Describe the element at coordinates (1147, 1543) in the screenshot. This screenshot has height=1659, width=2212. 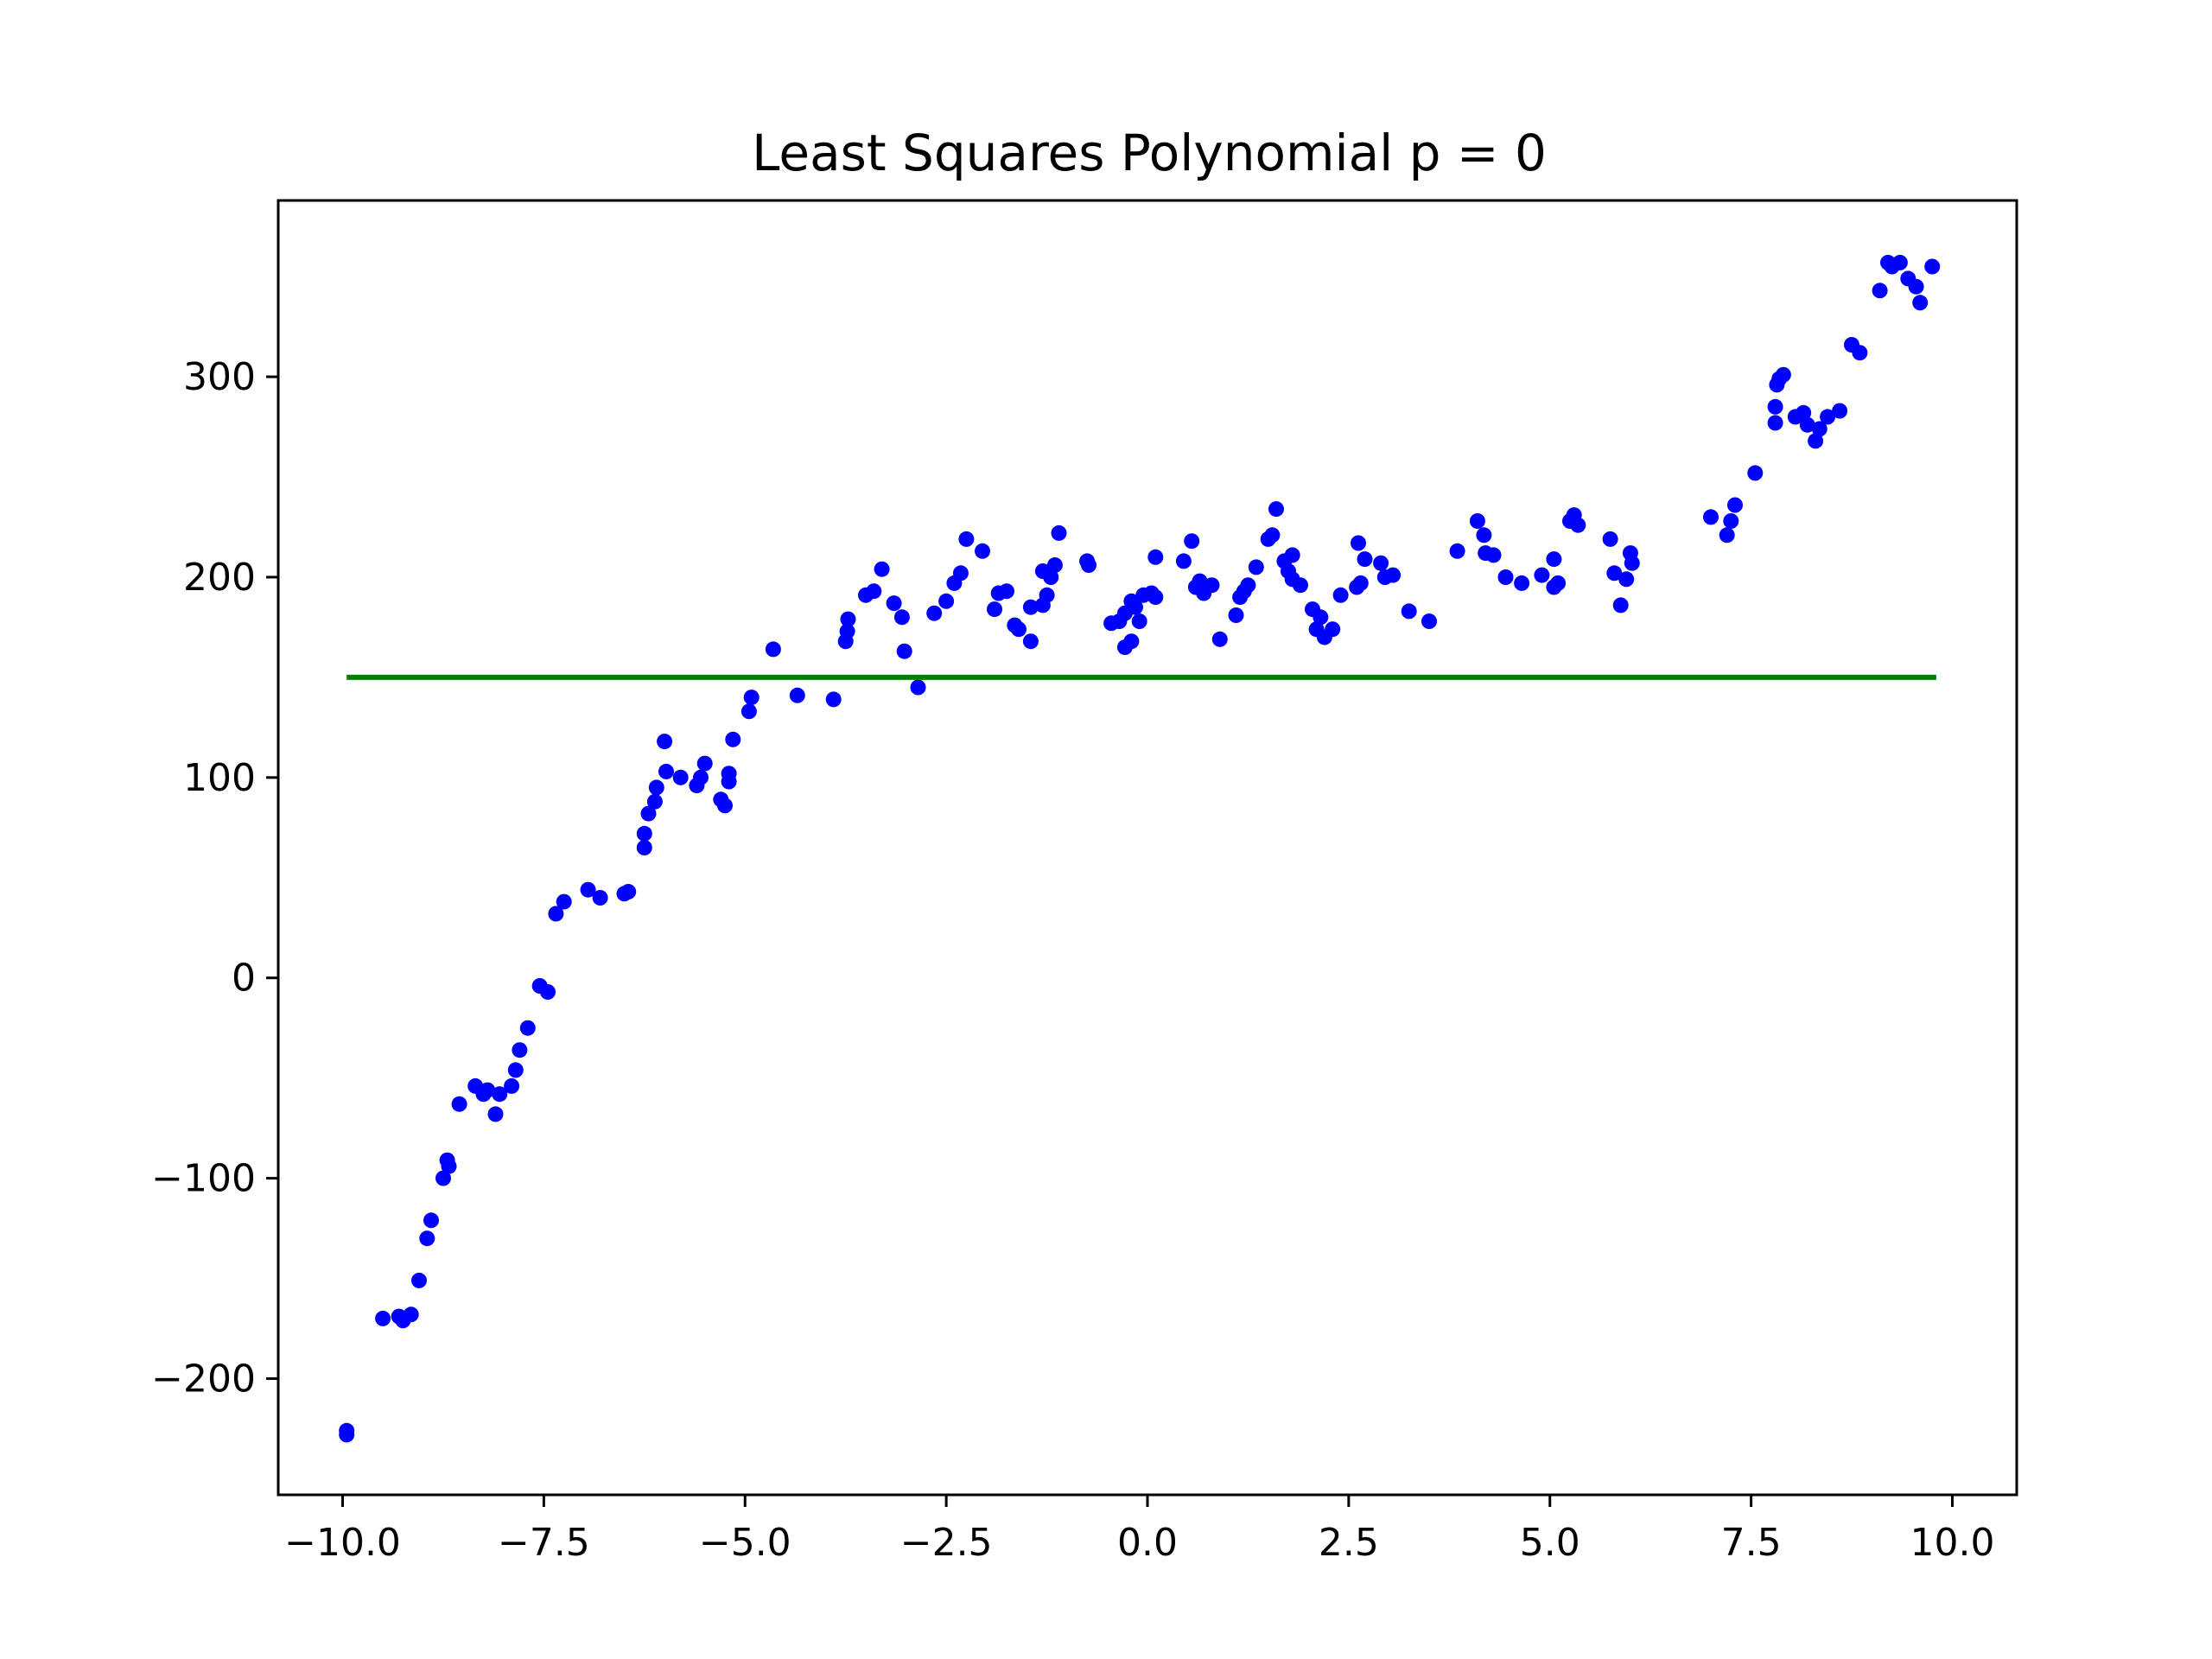
I see `x-tick-label: 0.0` at that location.